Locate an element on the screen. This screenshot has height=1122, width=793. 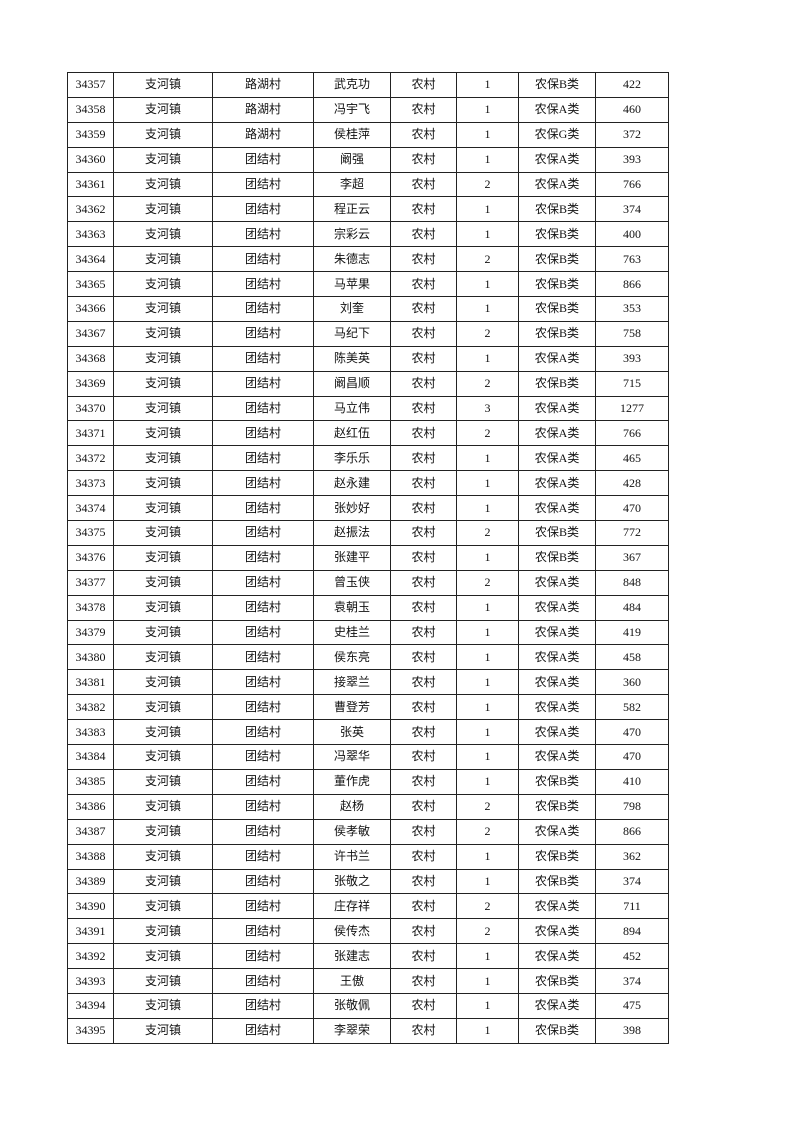
name-cell: 张建平 is located at coordinates (352, 557).